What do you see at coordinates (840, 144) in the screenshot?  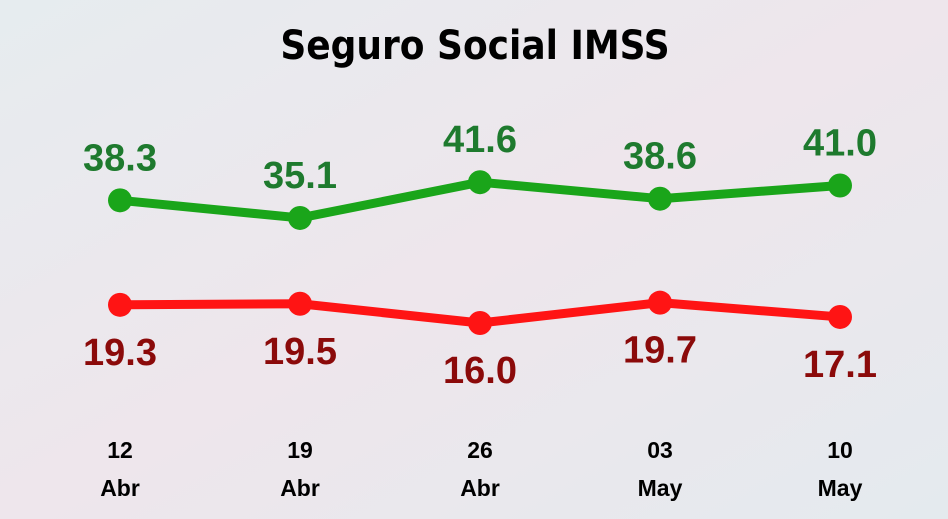 I see `value-label: 41.0` at bounding box center [840, 144].